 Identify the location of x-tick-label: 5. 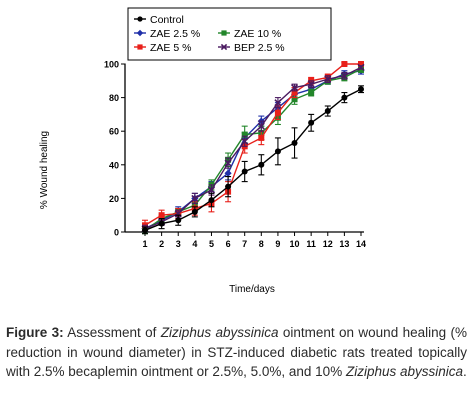
(211, 244).